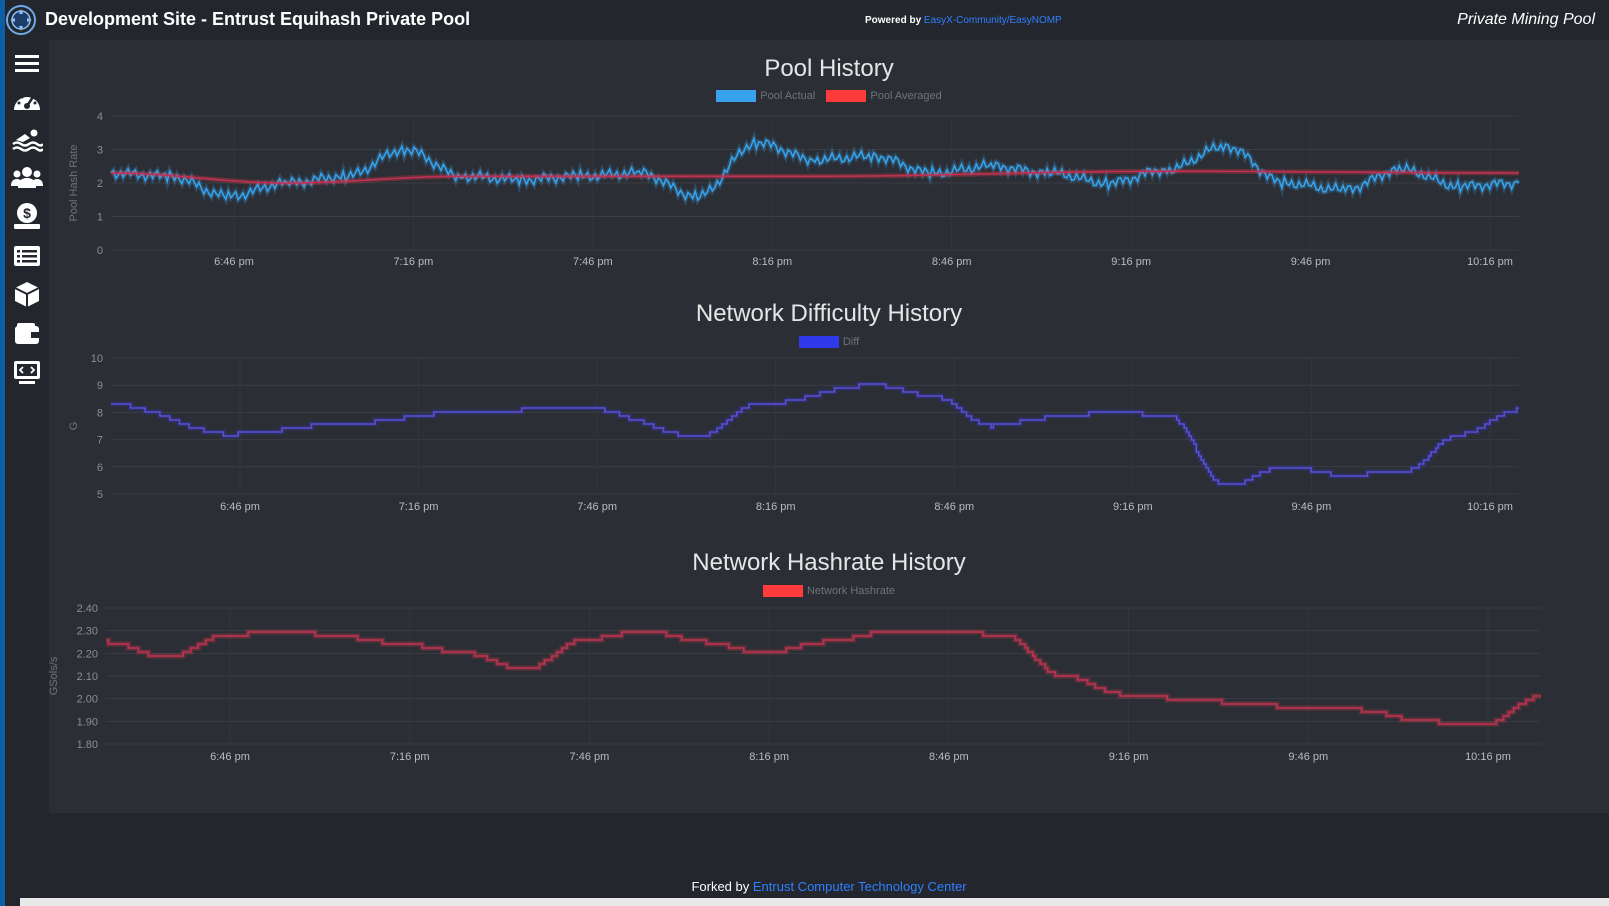  What do you see at coordinates (100, 218) in the screenshot?
I see `y-tick-label: 1` at bounding box center [100, 218].